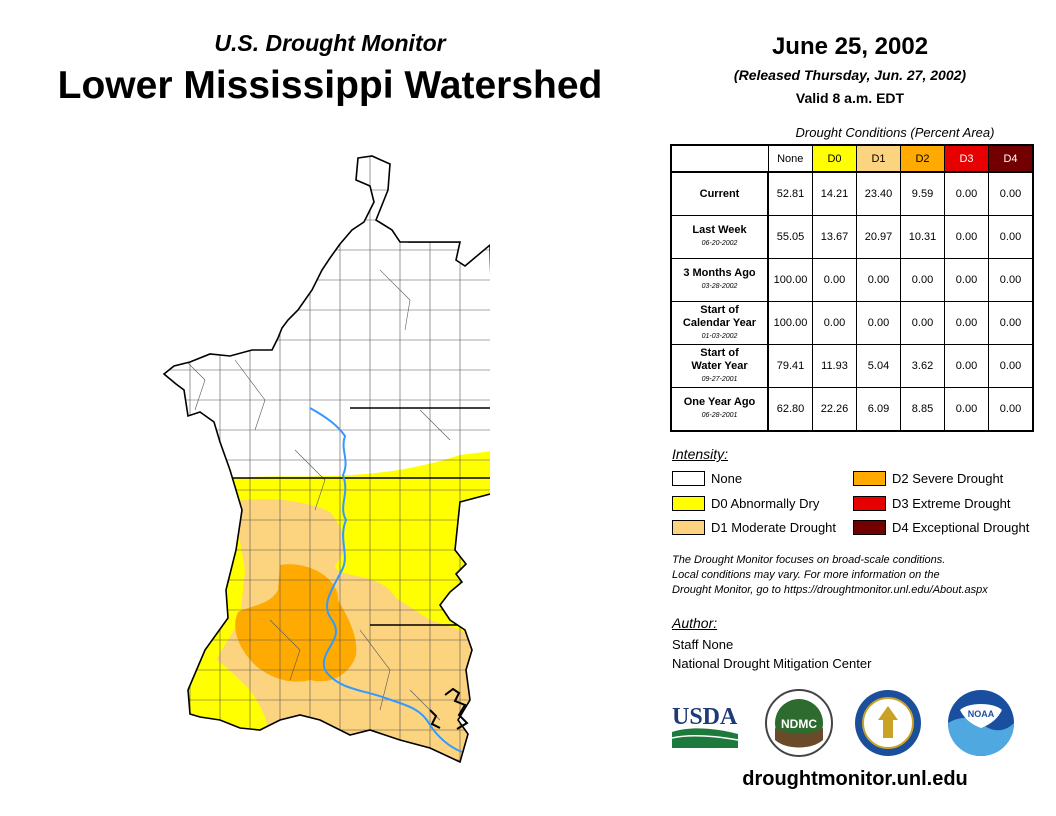 This screenshot has width=1056, height=816. What do you see at coordinates (878, 366) in the screenshot?
I see `cell-d1: 5.04` at bounding box center [878, 366].